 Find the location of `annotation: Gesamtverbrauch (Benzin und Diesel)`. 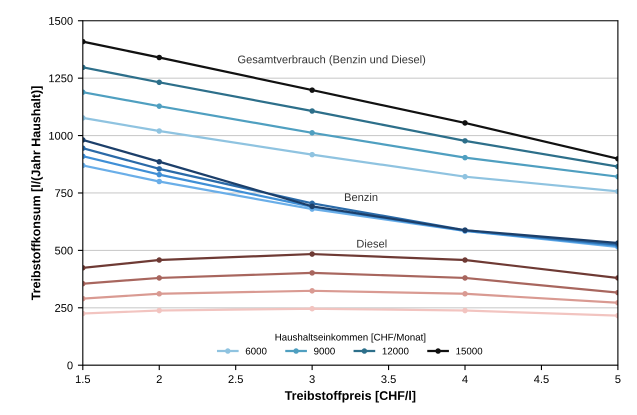

annotation: Gesamtverbrauch (Benzin und Diesel) is located at coordinates (332, 60).